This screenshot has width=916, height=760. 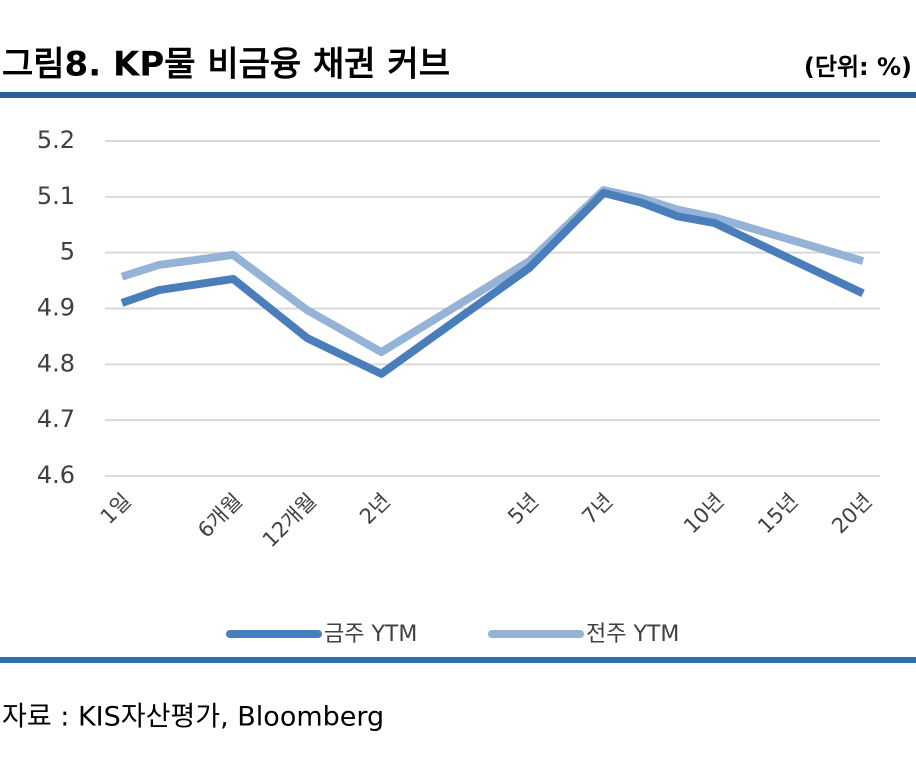 I want to click on x-tick-label: 20년, so click(x=852, y=514).